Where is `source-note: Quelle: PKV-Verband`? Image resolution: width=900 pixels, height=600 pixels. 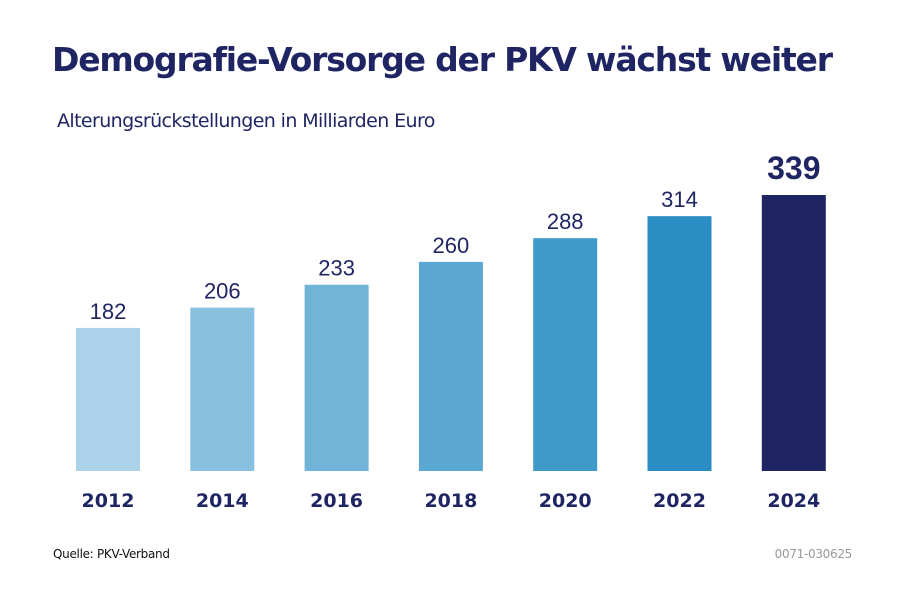
source-note: Quelle: PKV-Verband is located at coordinates (111, 554).